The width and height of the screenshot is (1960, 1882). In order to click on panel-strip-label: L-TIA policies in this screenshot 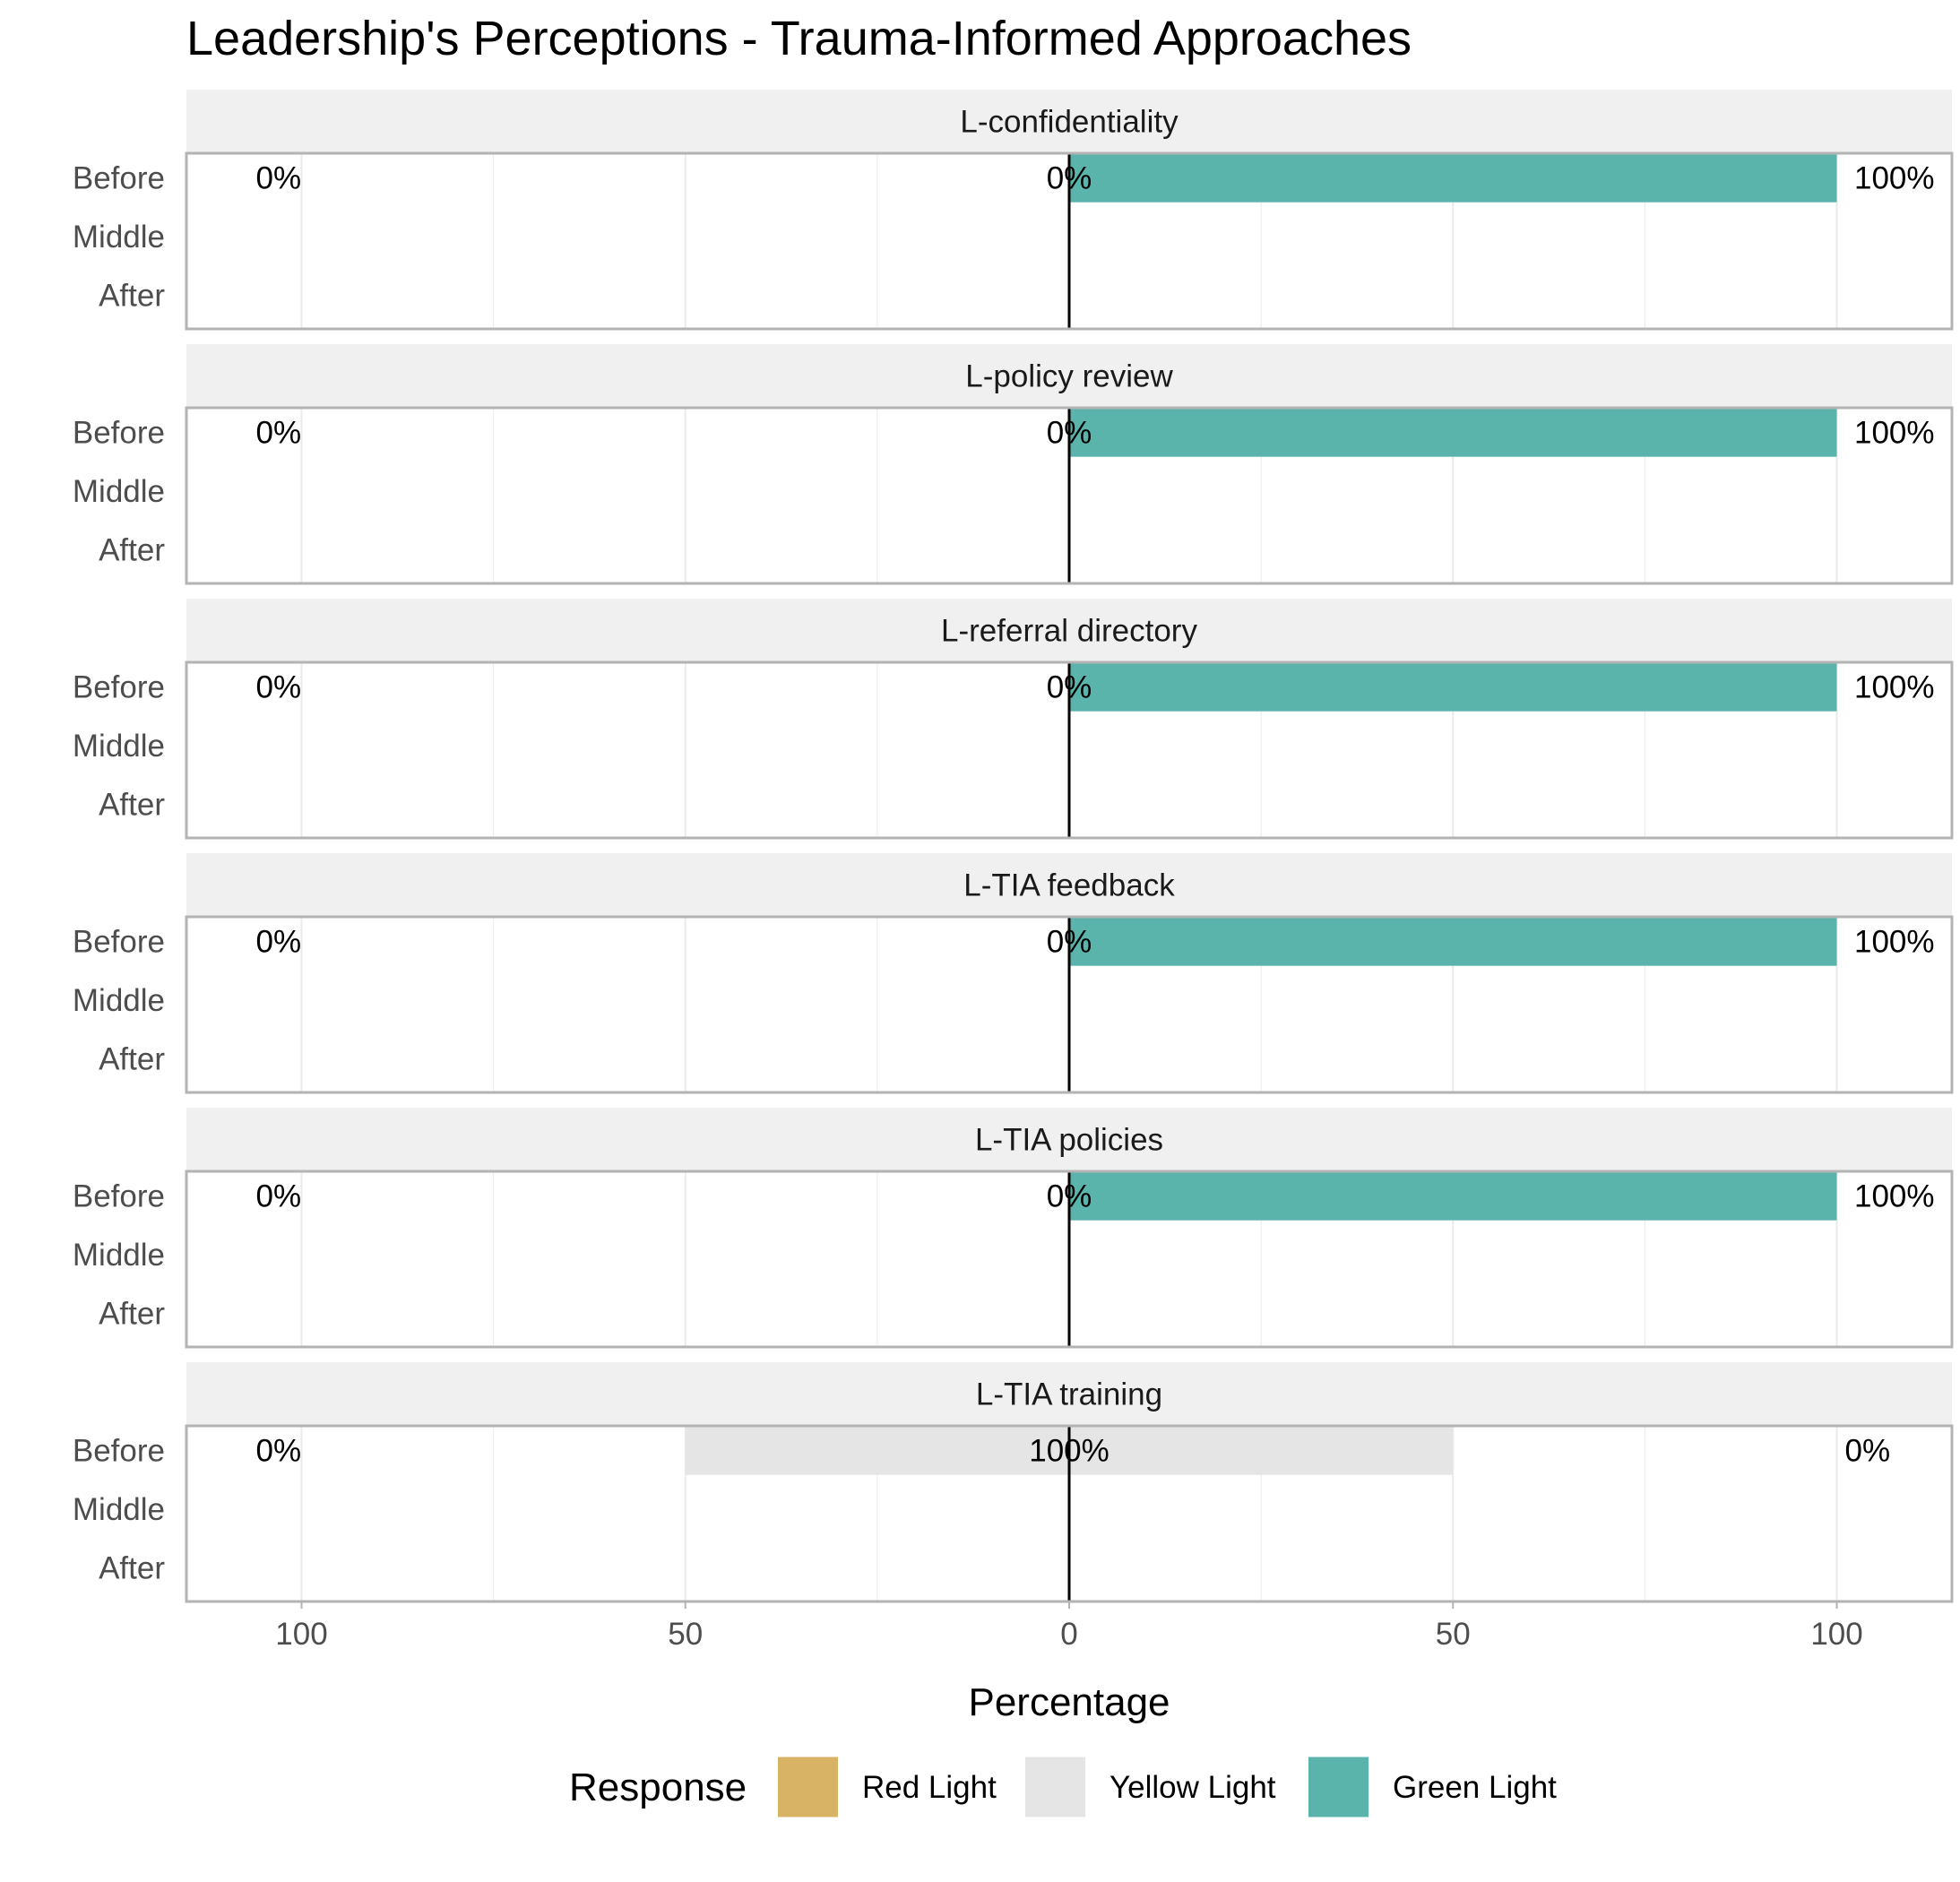, I will do `click(1069, 1141)`.